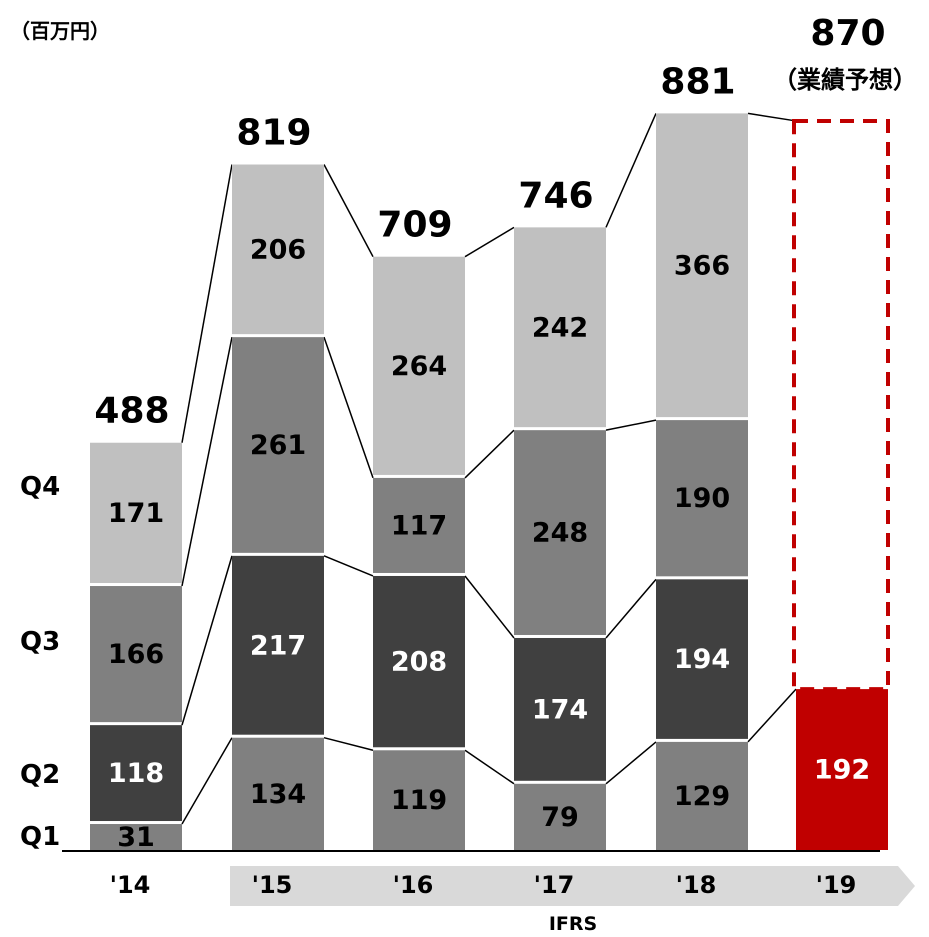 This screenshot has height=937, width=929. I want to click on x-tick-label-1: '15, so click(272, 885).